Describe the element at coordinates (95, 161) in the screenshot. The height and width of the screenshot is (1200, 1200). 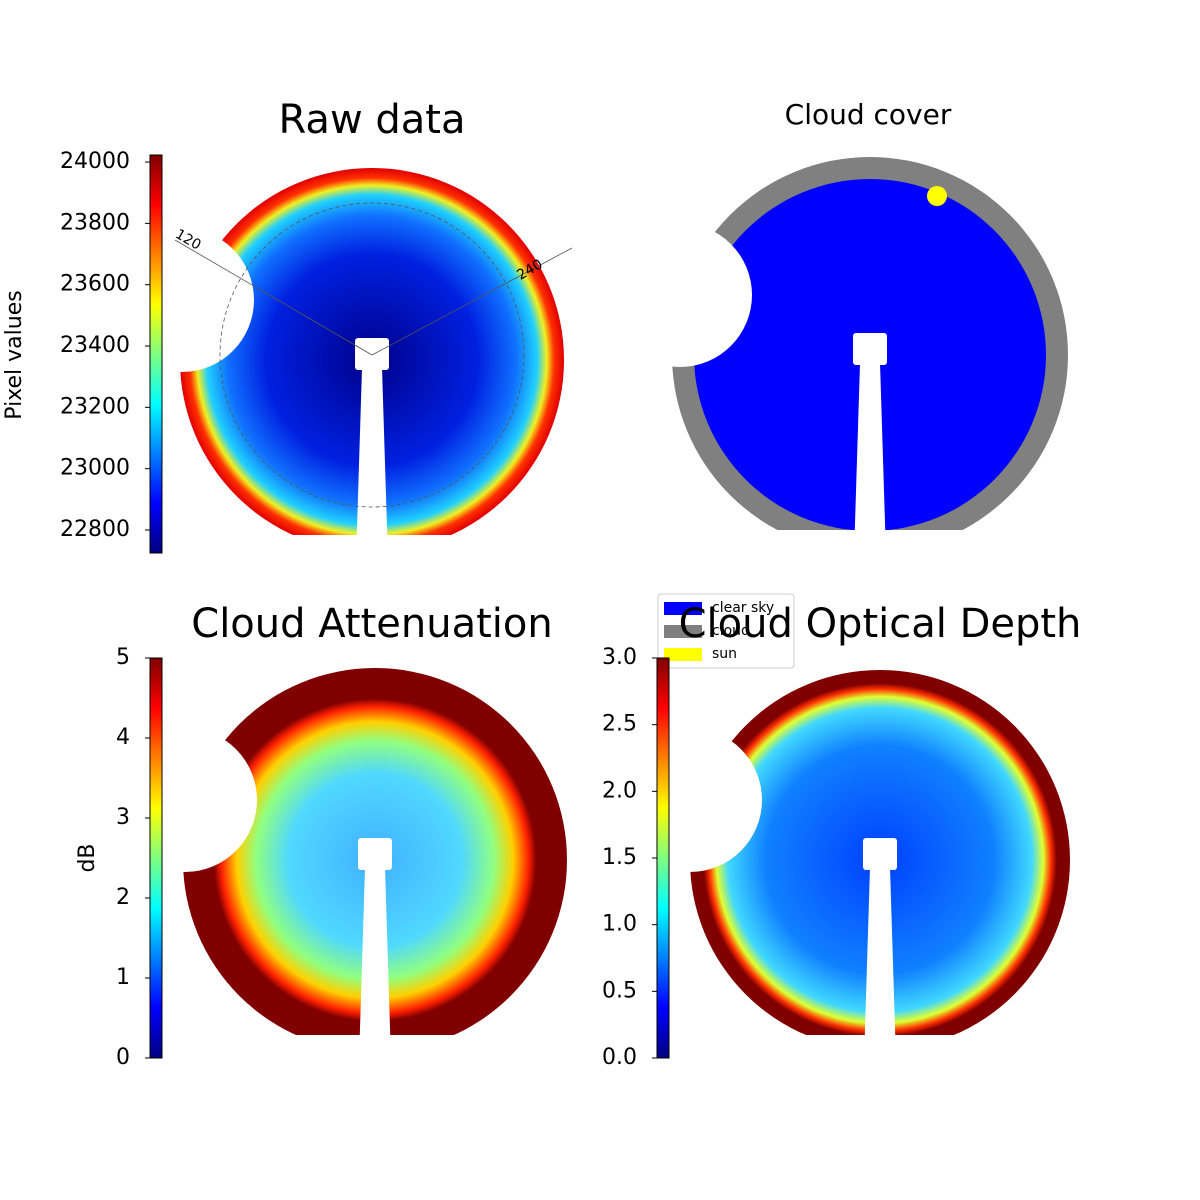
I see `colorbar-tick-label: 24000` at that location.